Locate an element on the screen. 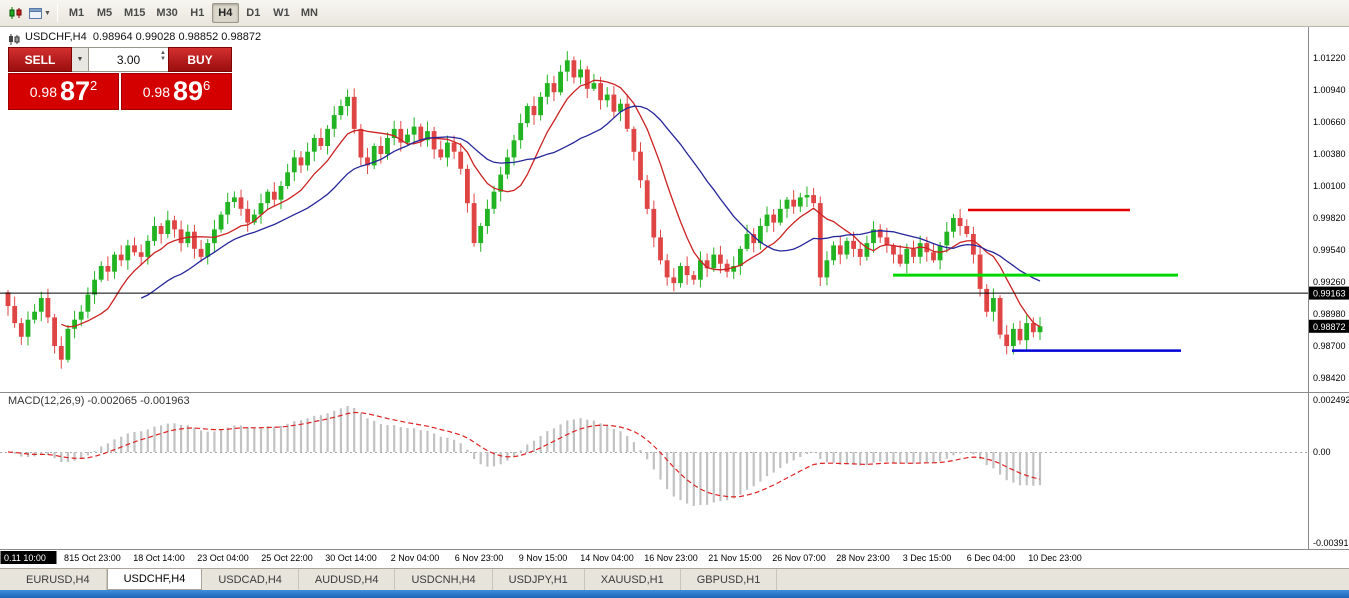  svg-text: 0.11 10:00 is located at coordinates (25, 558).